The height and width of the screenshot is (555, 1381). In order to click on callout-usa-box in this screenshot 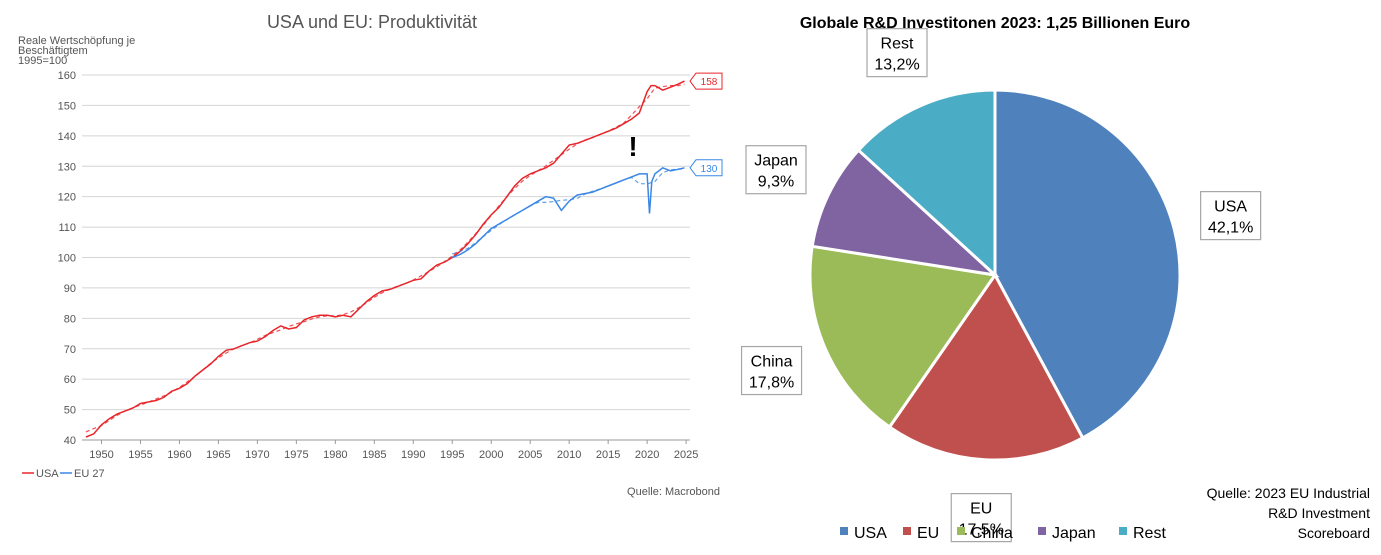, I will do `click(1231, 216)`.